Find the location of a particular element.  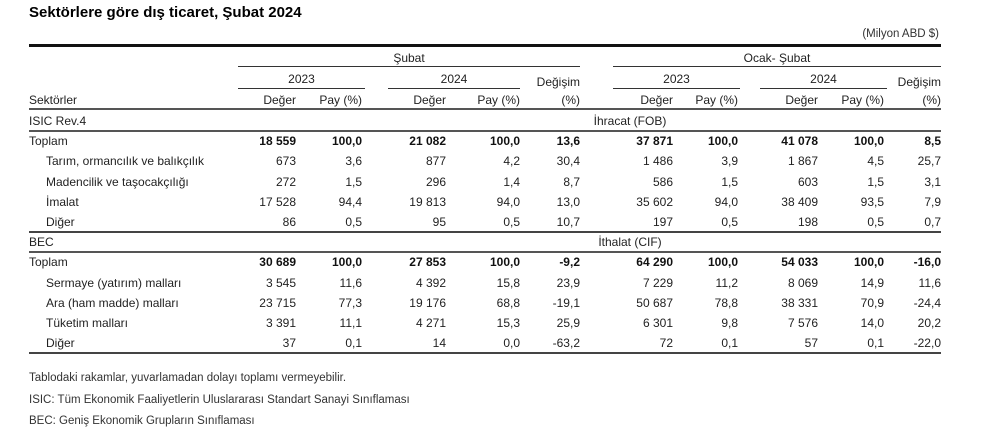

table-cell: 197 is located at coordinates (662, 222).